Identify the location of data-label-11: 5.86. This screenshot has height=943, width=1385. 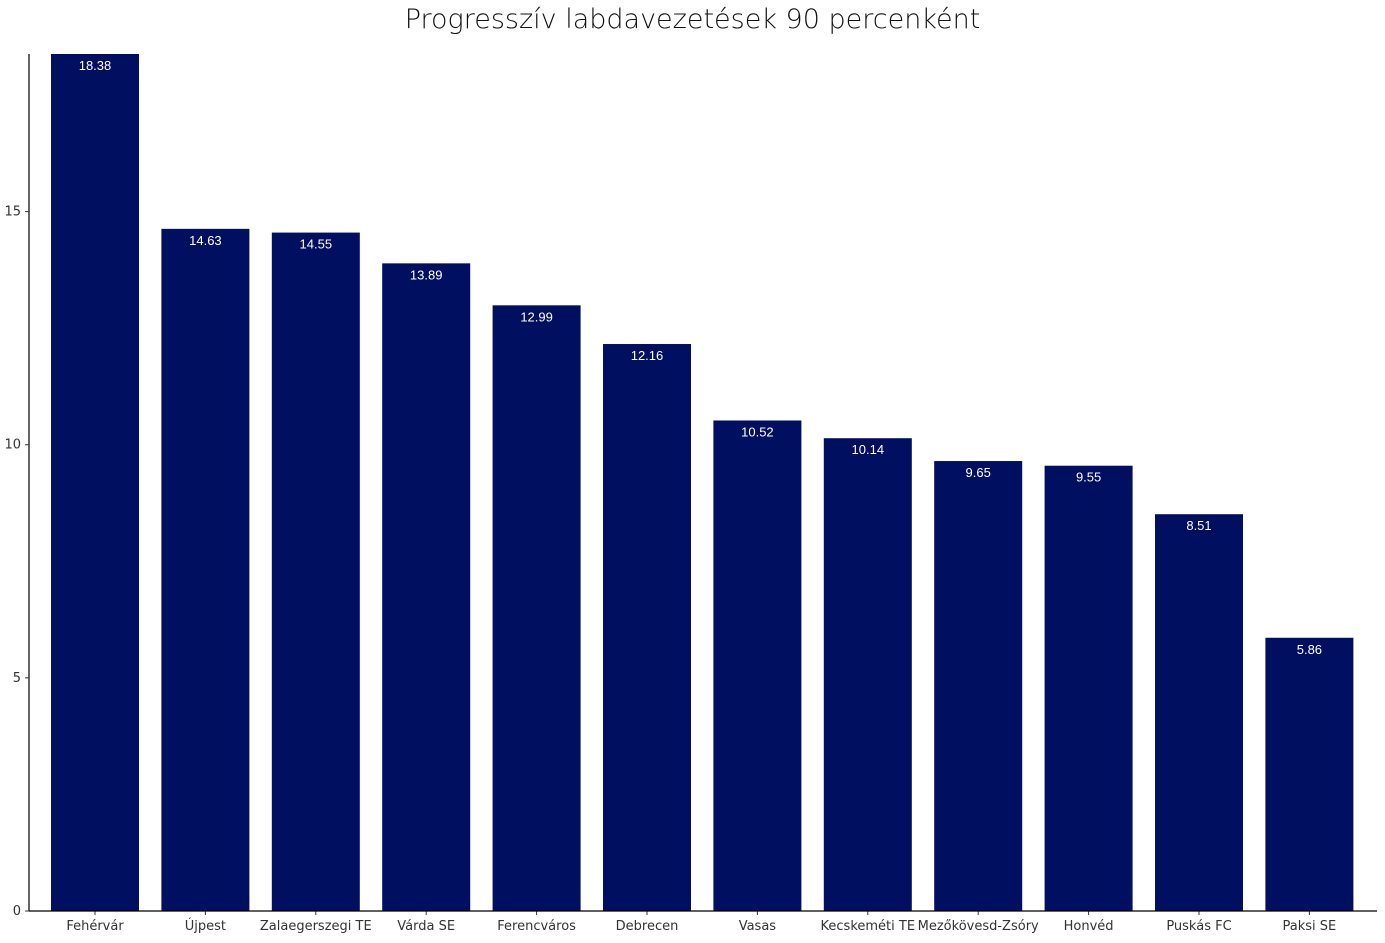
(1309, 649).